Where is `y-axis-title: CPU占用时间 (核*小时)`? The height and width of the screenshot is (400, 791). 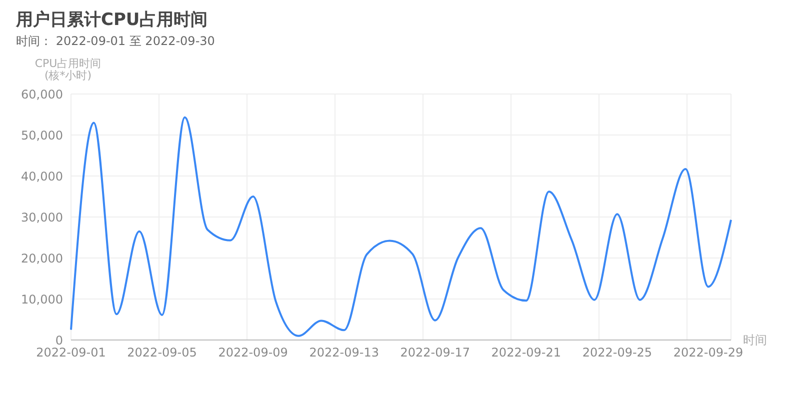
y-axis-title: CPU占用时间 (核*小时) is located at coordinates (68, 69).